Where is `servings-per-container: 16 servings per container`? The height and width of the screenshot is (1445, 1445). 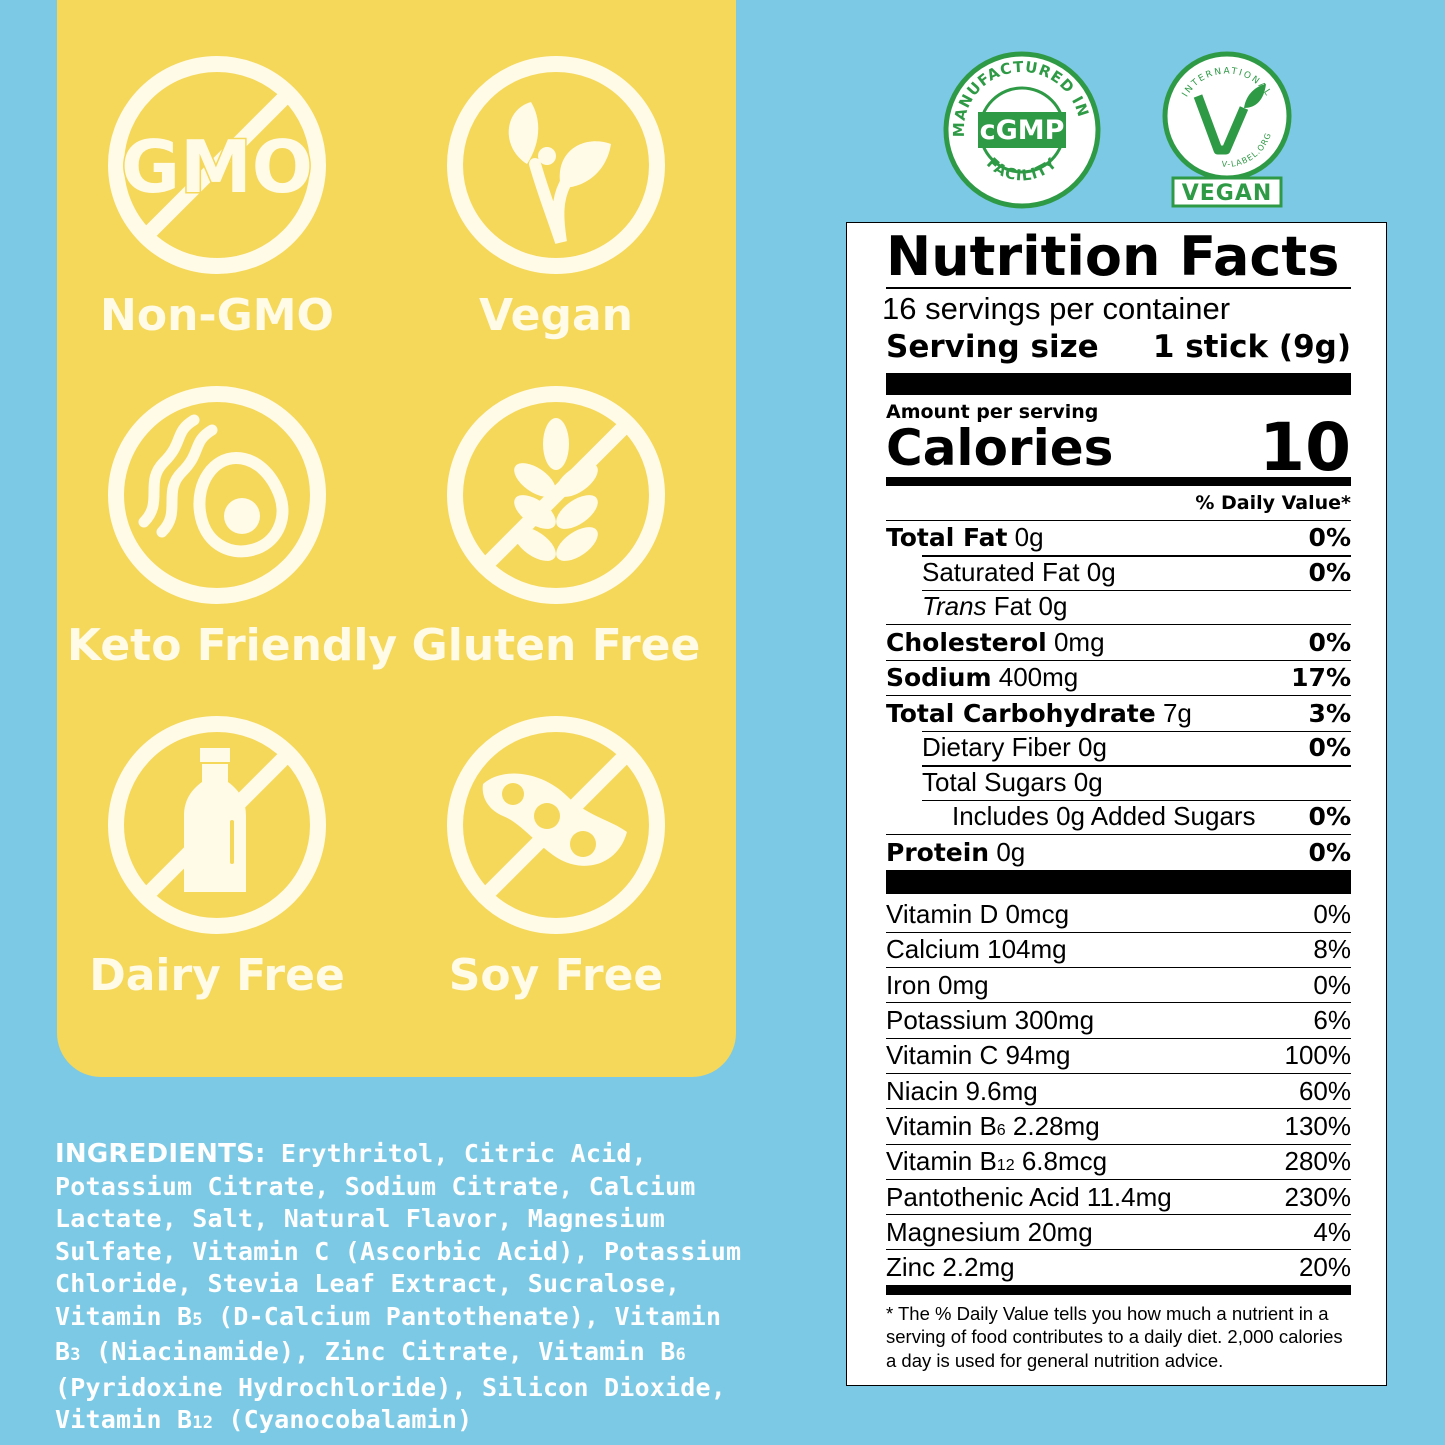 servings-per-container: 16 servings per container is located at coordinates (1056, 308).